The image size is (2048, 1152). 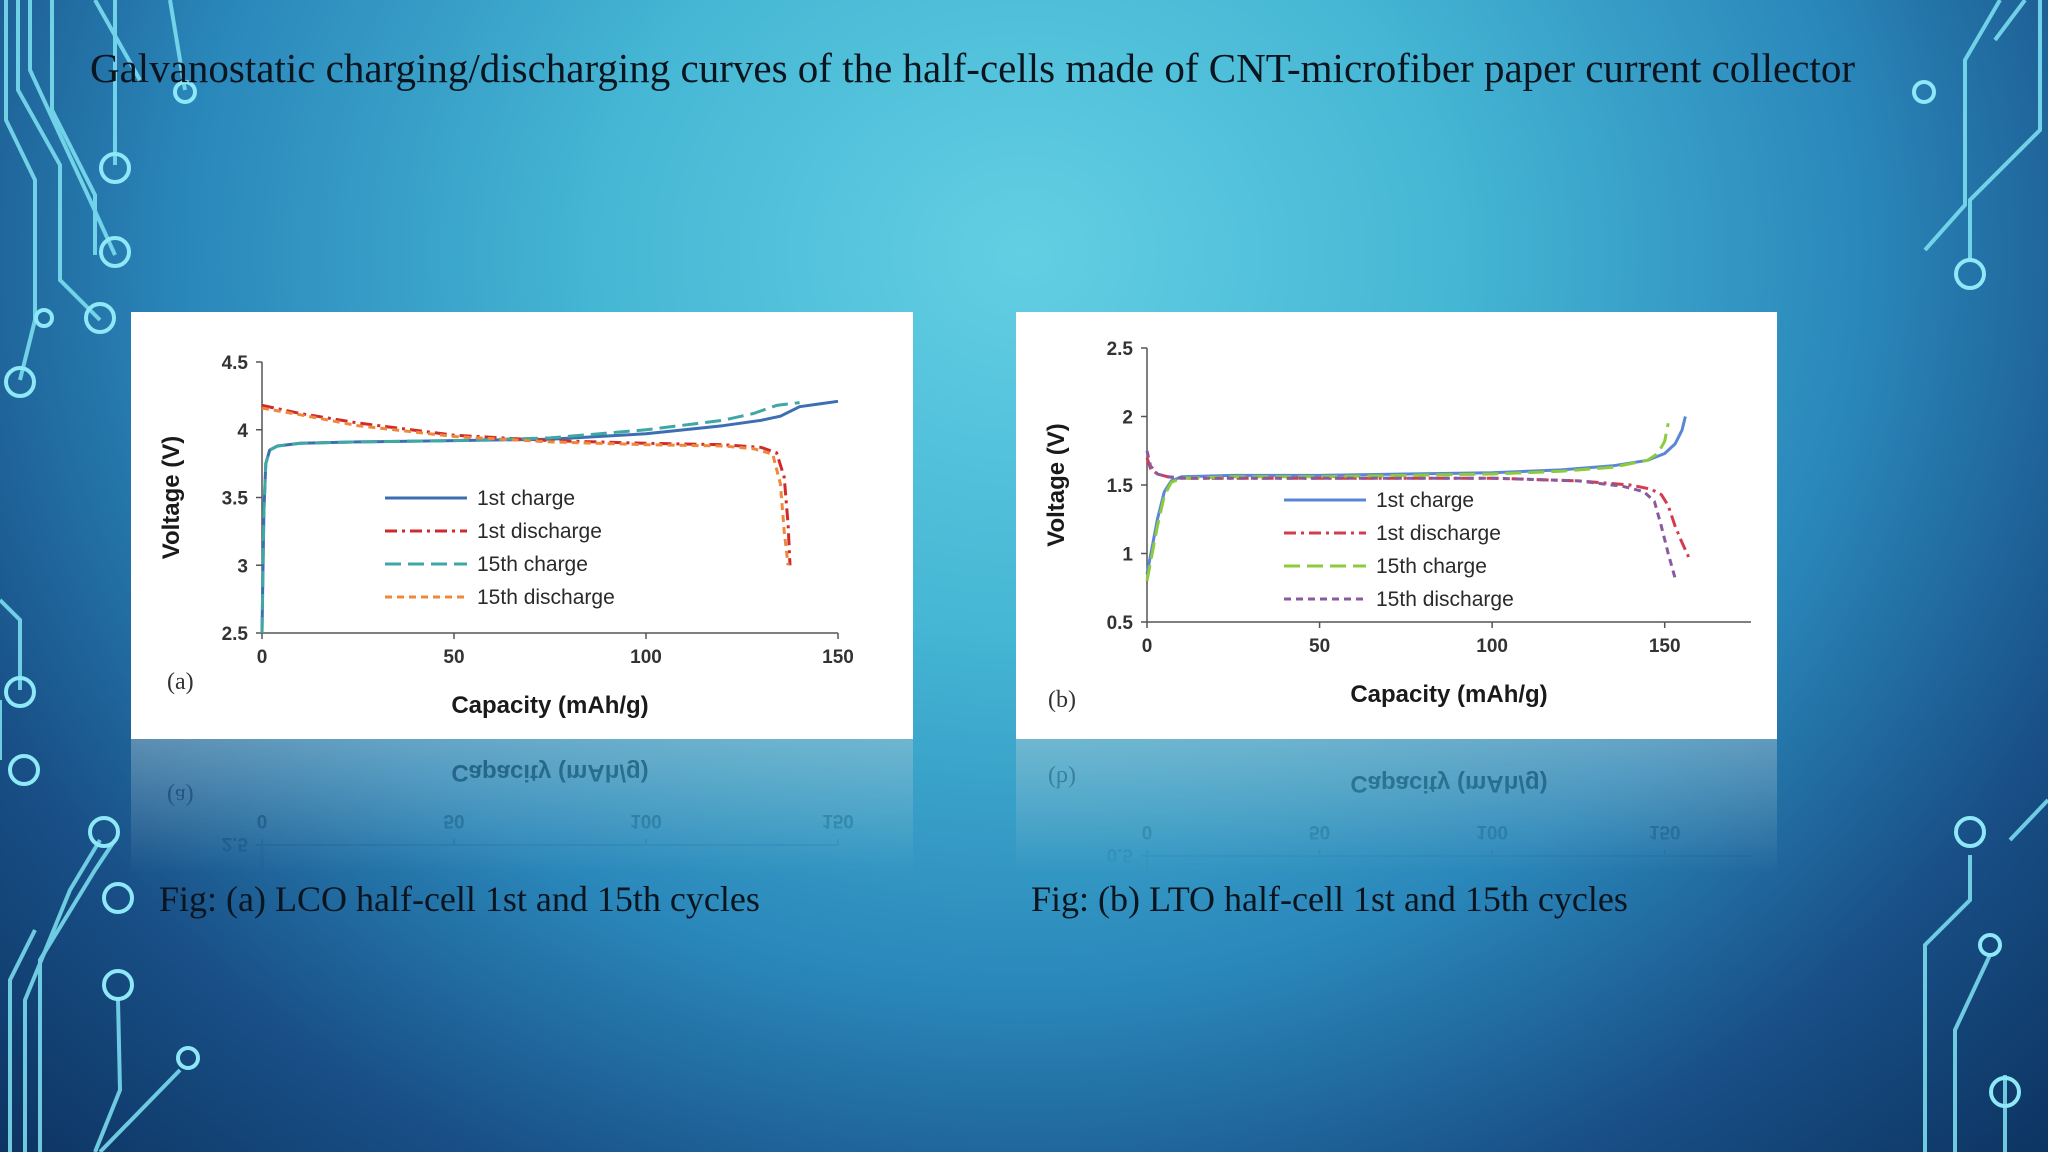 I want to click on svg-text: 0.5, so click(x=1120, y=854).